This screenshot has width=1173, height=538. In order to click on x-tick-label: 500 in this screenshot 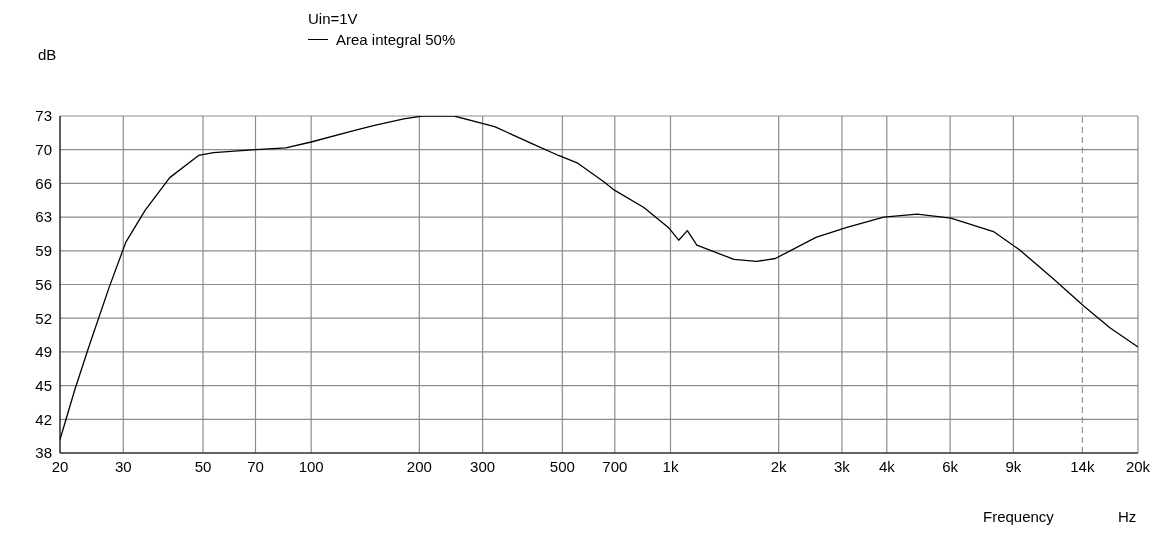, I will do `click(562, 466)`.